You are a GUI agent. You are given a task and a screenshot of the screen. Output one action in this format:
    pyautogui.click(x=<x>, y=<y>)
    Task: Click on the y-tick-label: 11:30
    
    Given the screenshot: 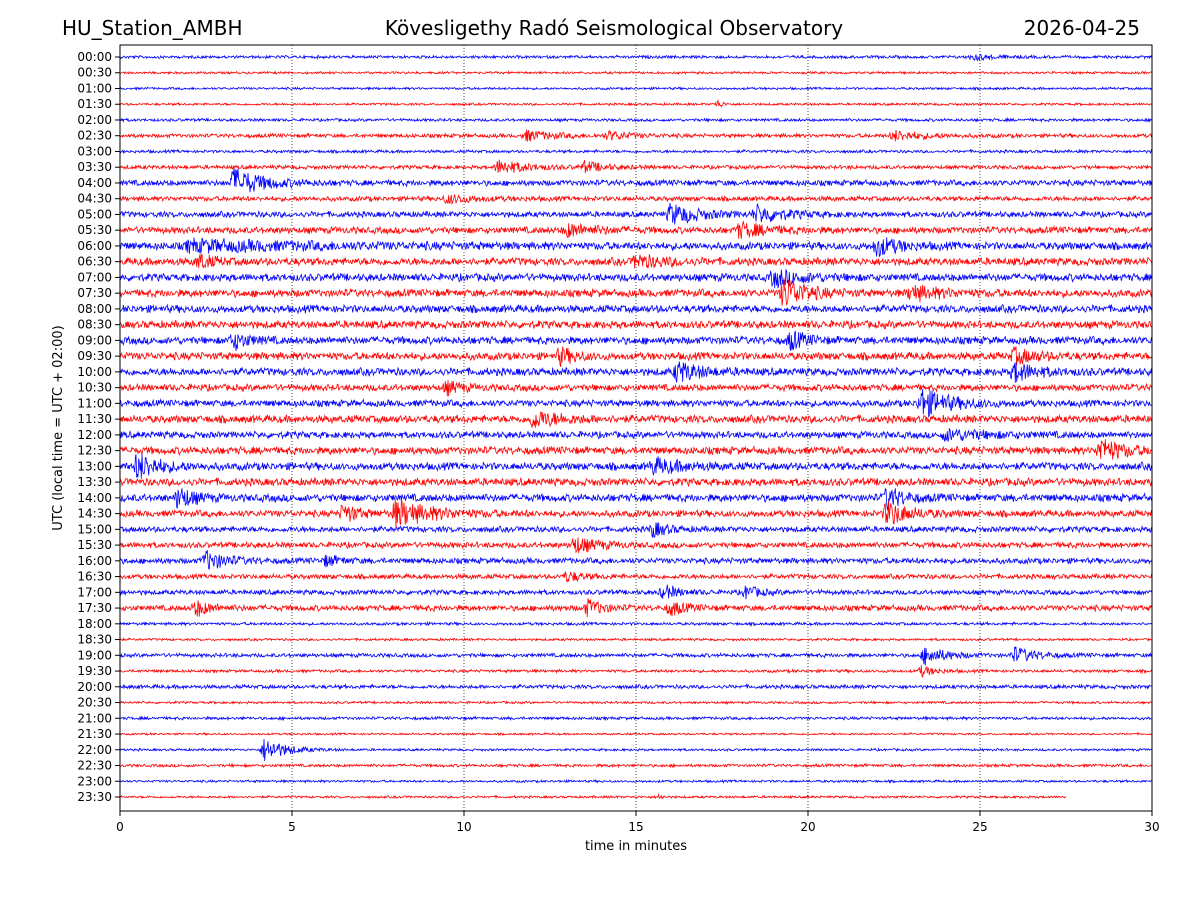 What is the action you would take?
    pyautogui.click(x=94, y=419)
    